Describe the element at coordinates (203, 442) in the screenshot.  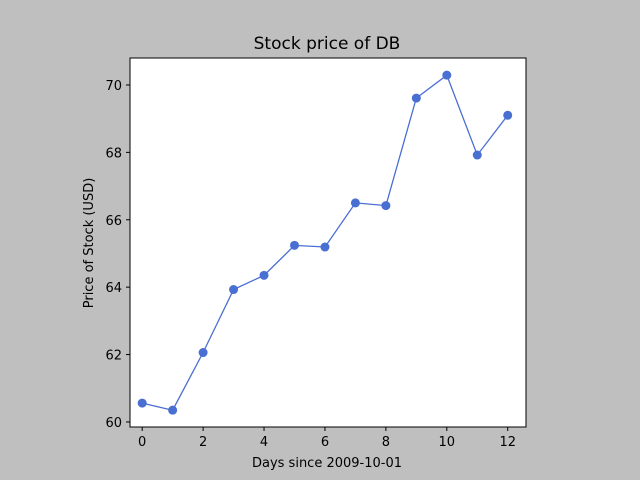
I see `x-tick-label: 2` at that location.